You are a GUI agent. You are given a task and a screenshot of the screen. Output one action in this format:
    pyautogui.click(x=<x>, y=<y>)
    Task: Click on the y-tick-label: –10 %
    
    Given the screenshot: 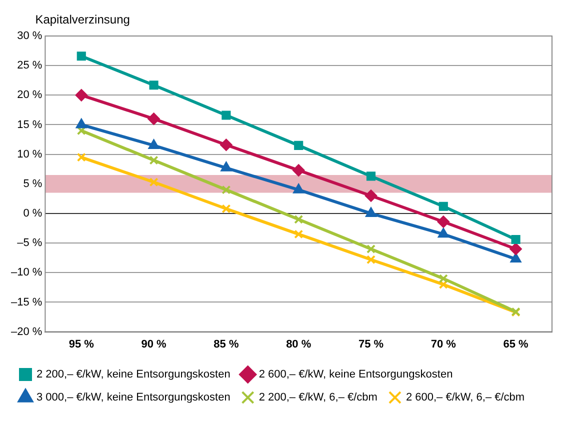 What is the action you would take?
    pyautogui.click(x=26, y=272)
    